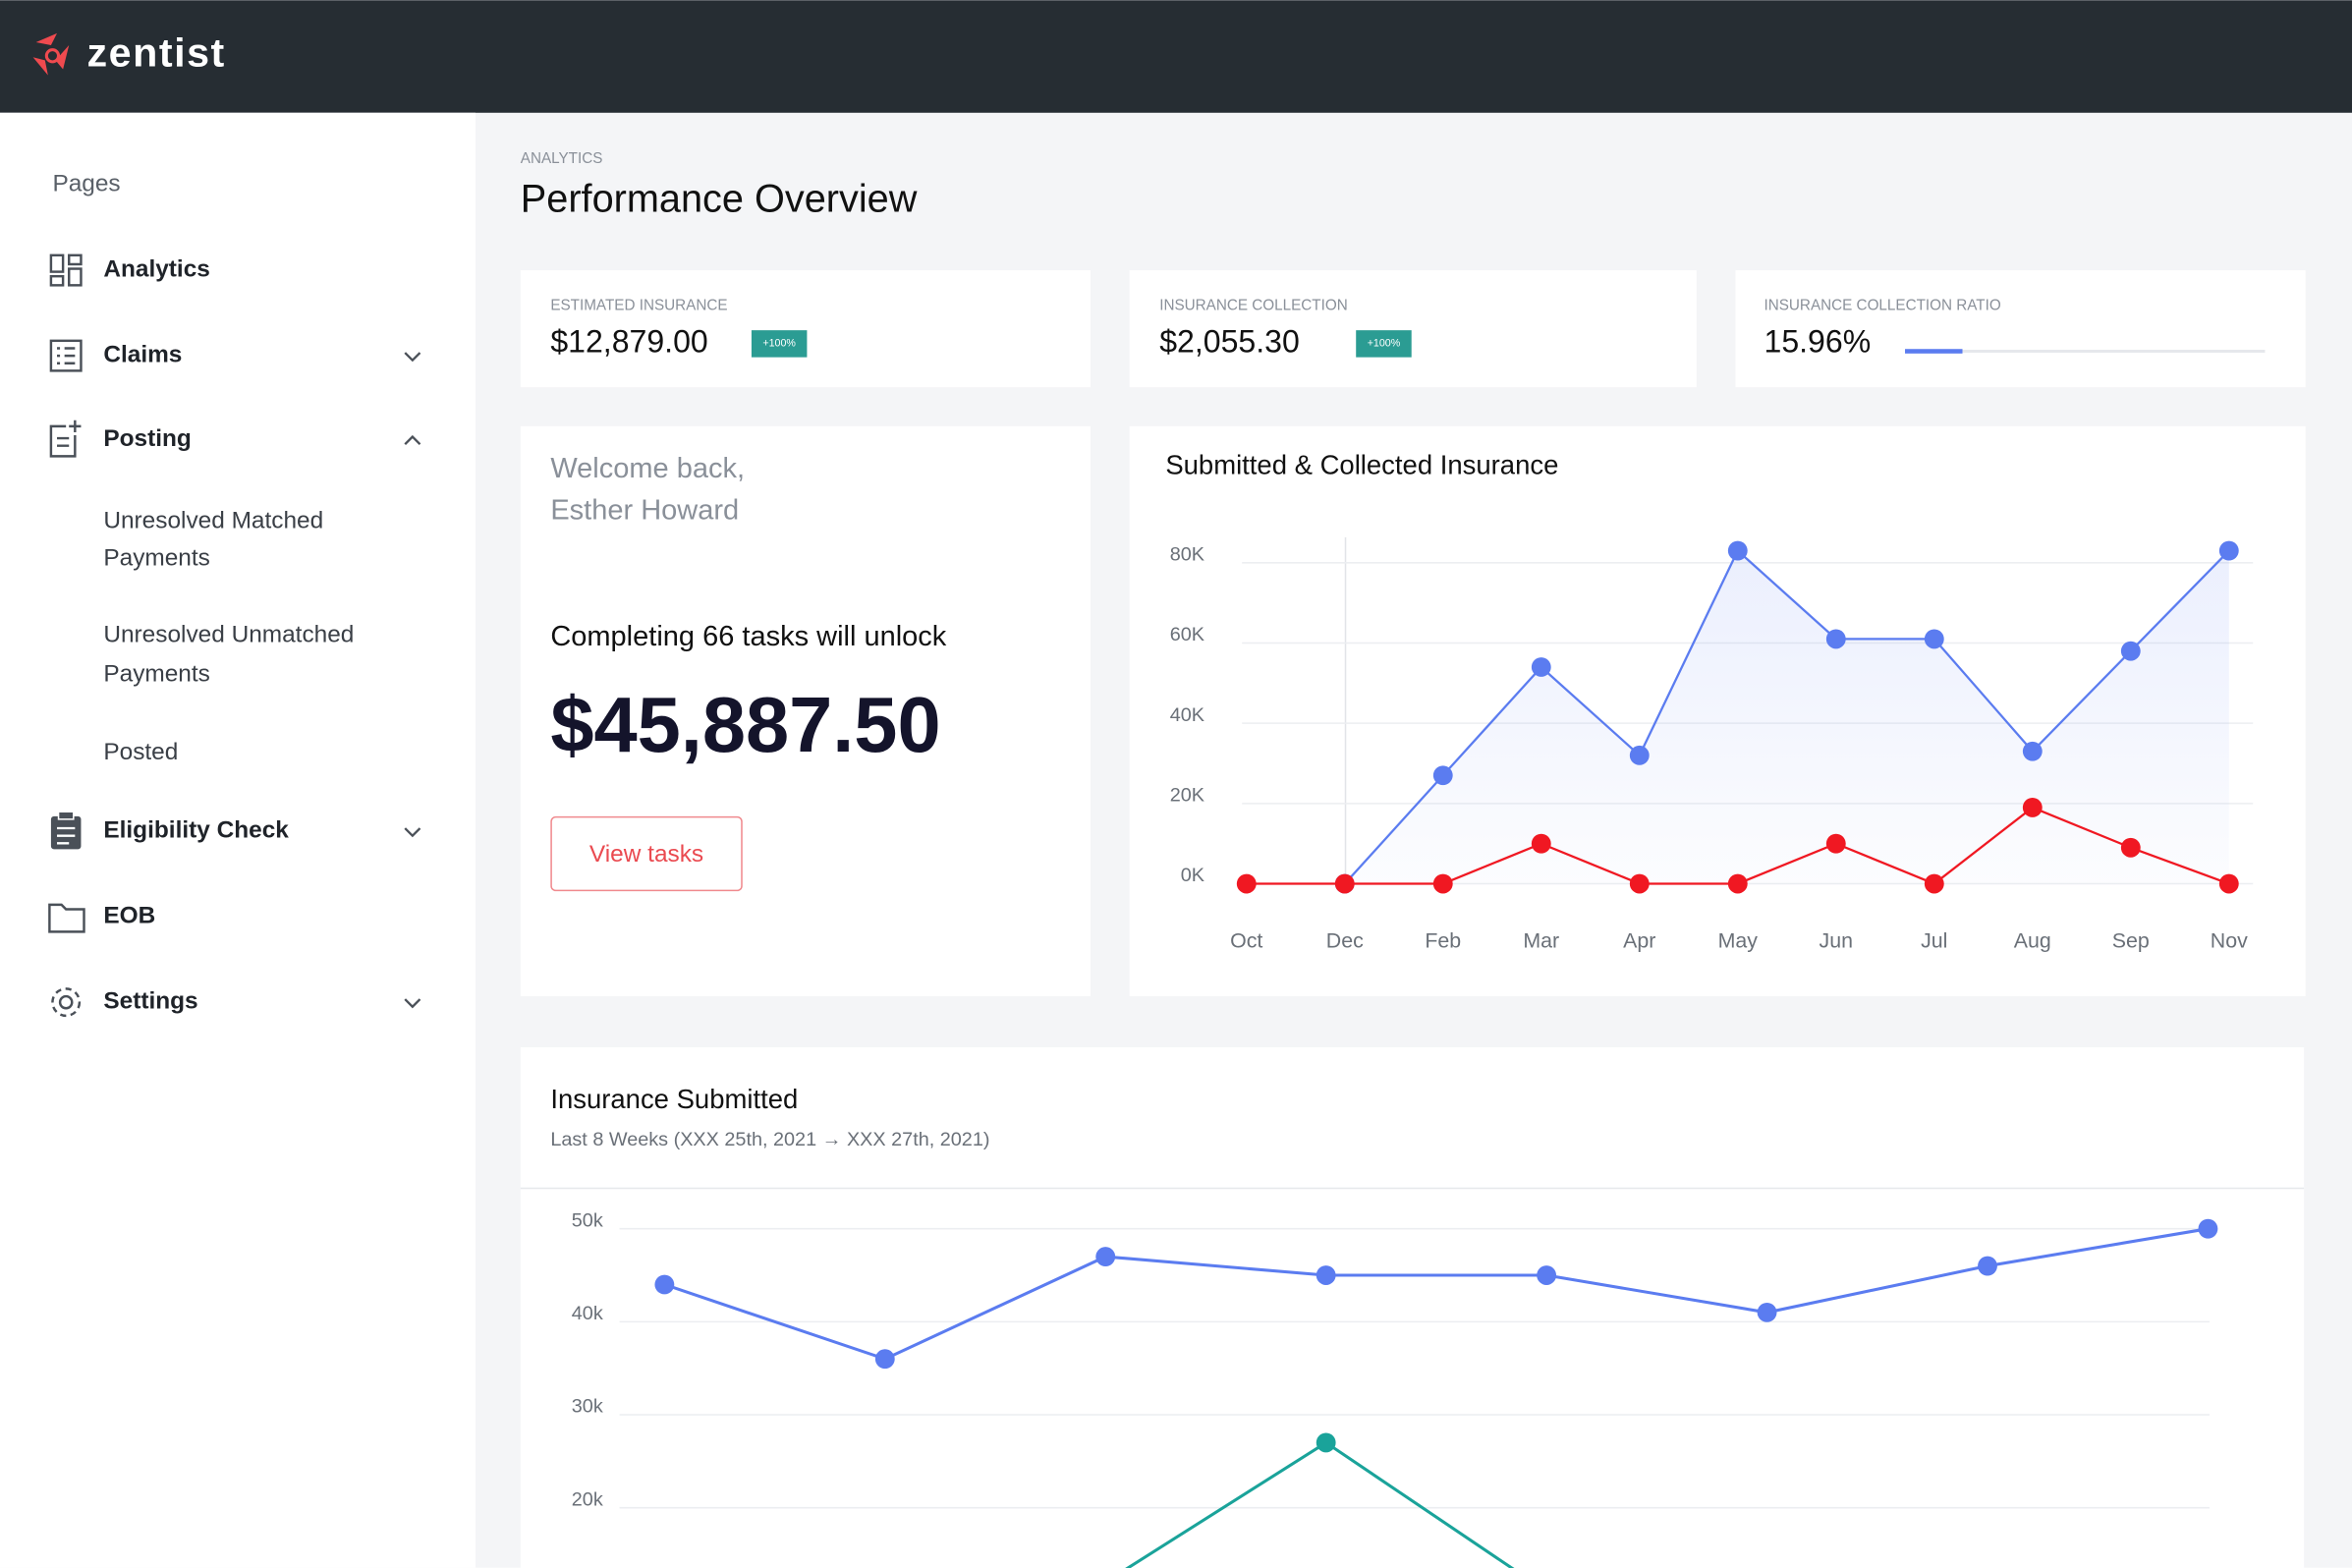 This screenshot has width=2352, height=1568. What do you see at coordinates (644, 511) in the screenshot?
I see `user-name: Esther Howard` at bounding box center [644, 511].